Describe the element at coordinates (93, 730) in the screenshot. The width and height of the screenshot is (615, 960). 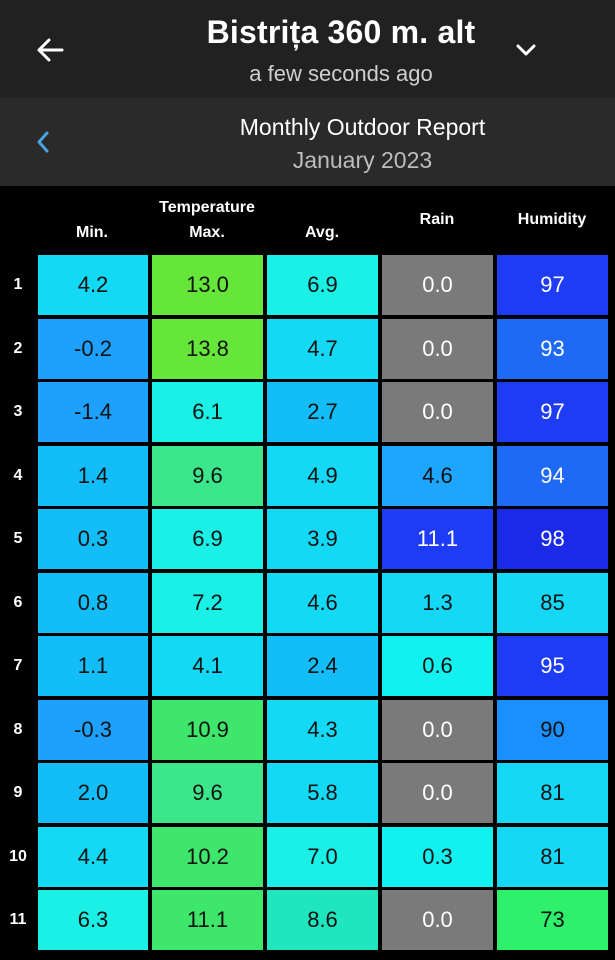
I see `min-cell: -0.3` at that location.